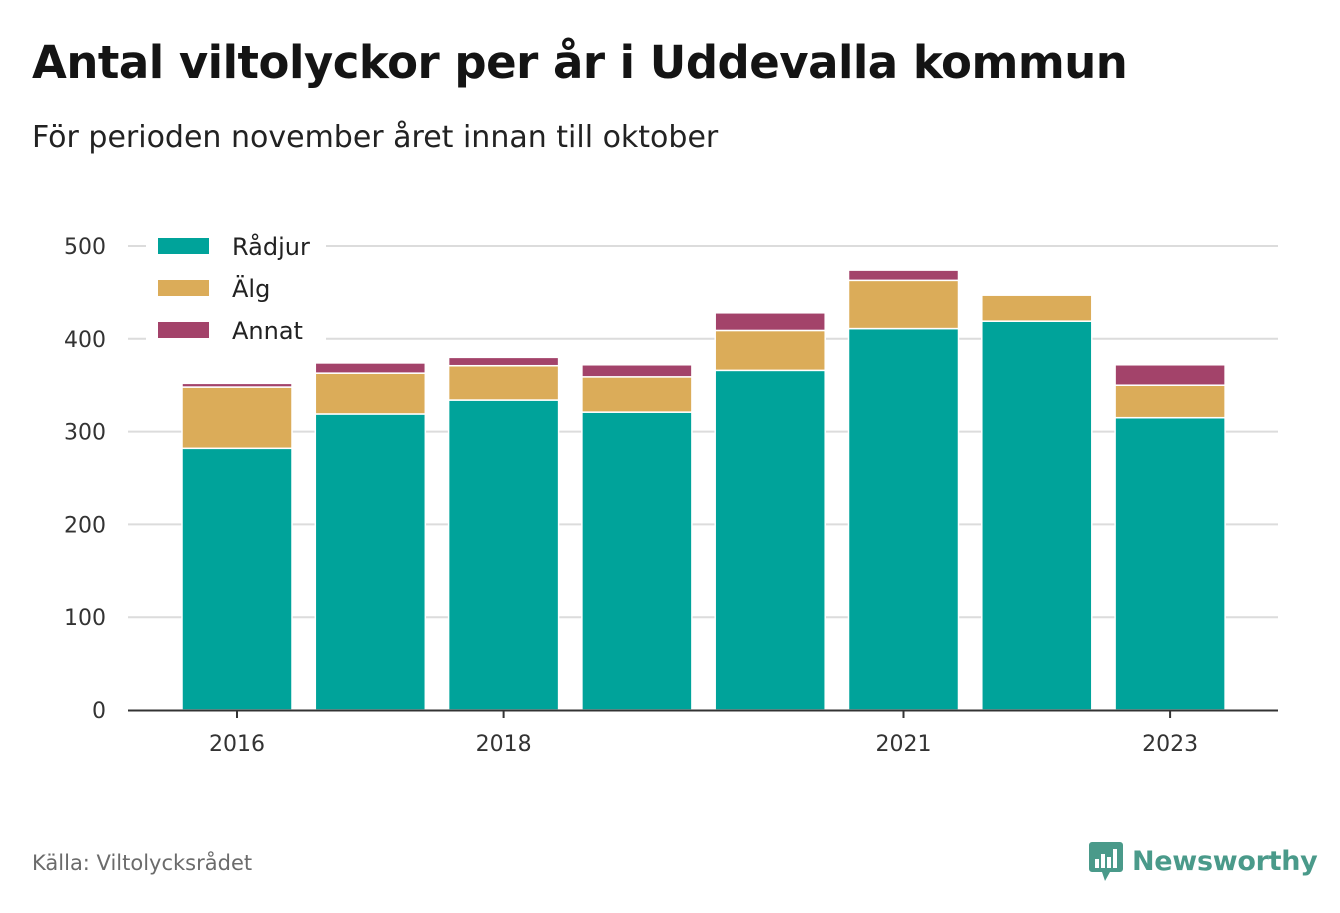 The width and height of the screenshot is (1340, 913). I want to click on brand-logo: Newsworthy, so click(1203, 861).